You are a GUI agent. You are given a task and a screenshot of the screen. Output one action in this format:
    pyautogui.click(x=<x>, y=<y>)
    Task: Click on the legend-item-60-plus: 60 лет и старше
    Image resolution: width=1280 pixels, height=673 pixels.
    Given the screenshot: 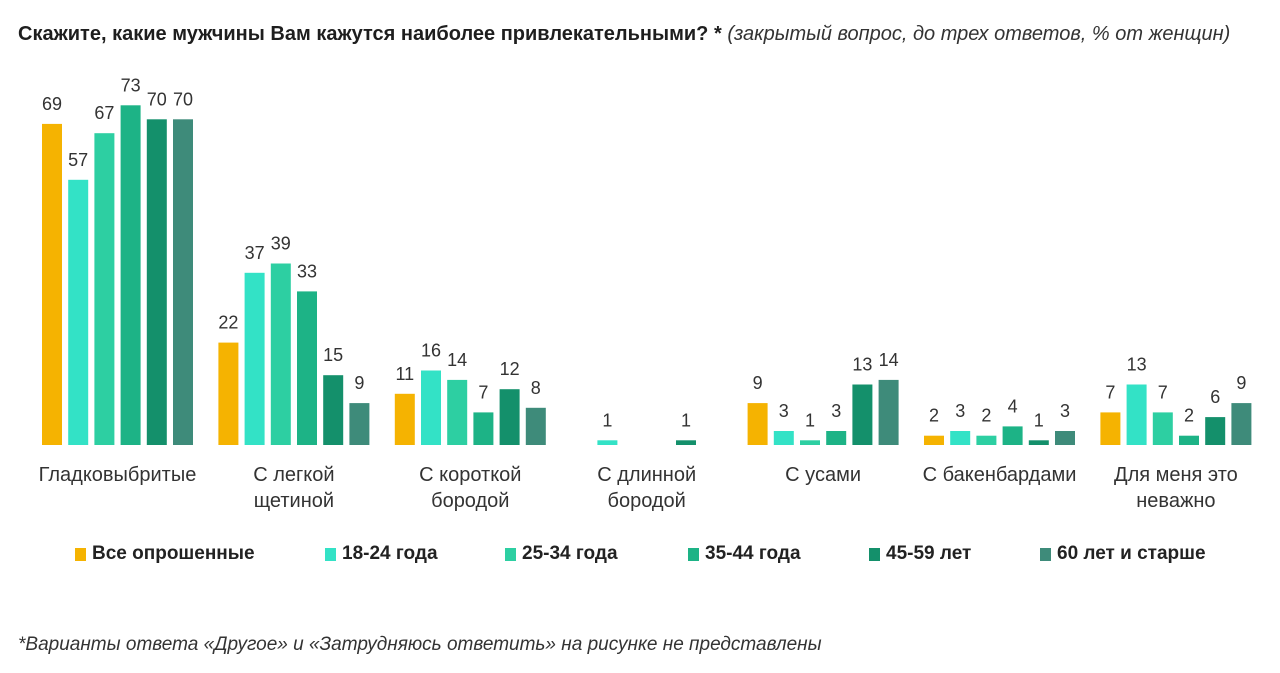 What is the action you would take?
    pyautogui.click(x=1123, y=554)
    